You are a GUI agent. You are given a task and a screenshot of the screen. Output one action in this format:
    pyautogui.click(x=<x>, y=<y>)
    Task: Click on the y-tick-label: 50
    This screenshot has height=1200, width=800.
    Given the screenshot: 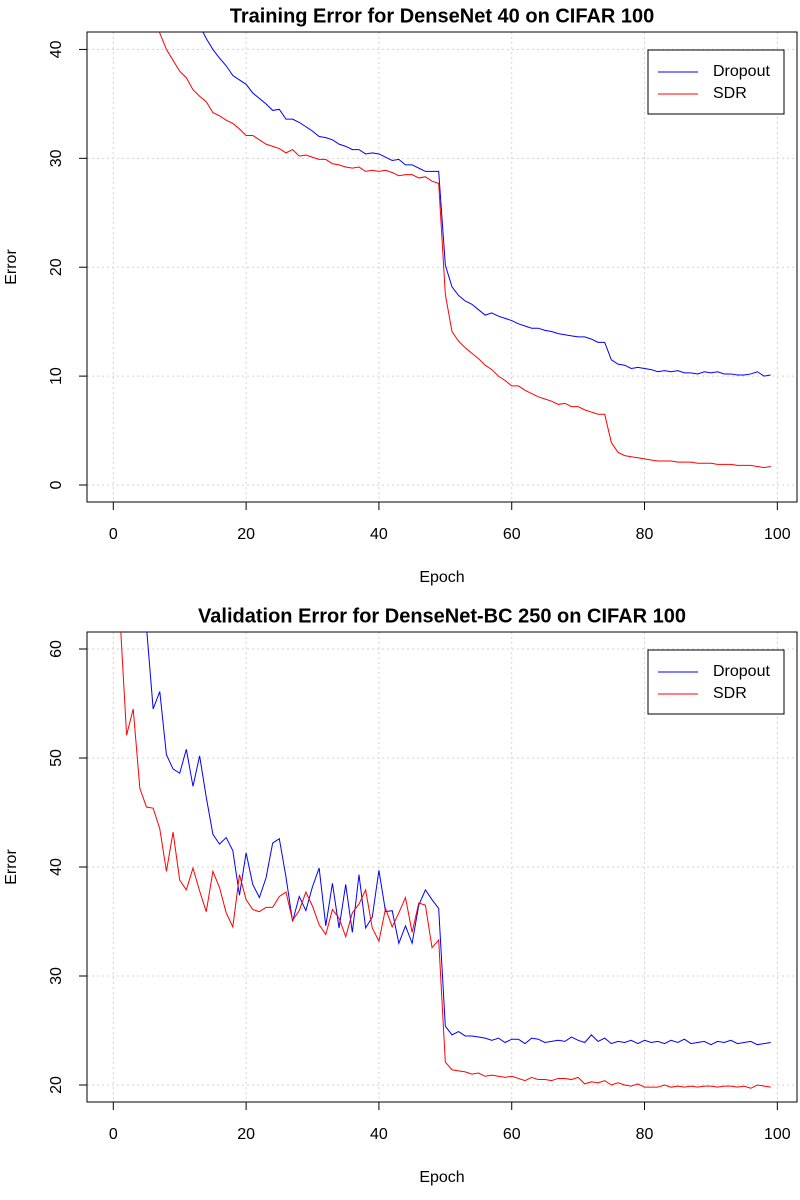 What is the action you would take?
    pyautogui.click(x=56, y=758)
    